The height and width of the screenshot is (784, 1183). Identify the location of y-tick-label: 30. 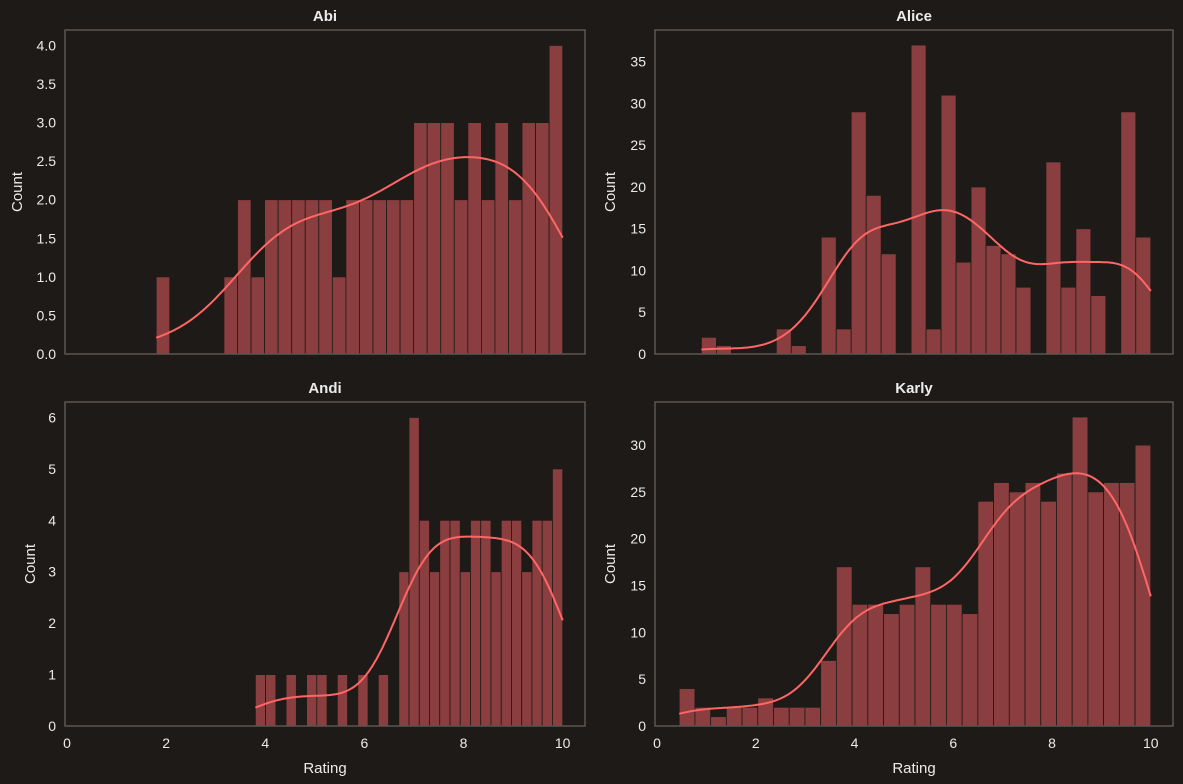
(638, 445).